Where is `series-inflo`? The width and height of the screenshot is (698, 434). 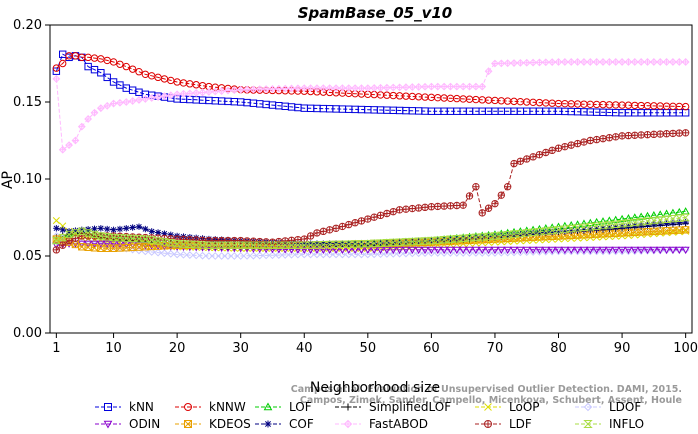
series-inflo is located at coordinates (371, 231).